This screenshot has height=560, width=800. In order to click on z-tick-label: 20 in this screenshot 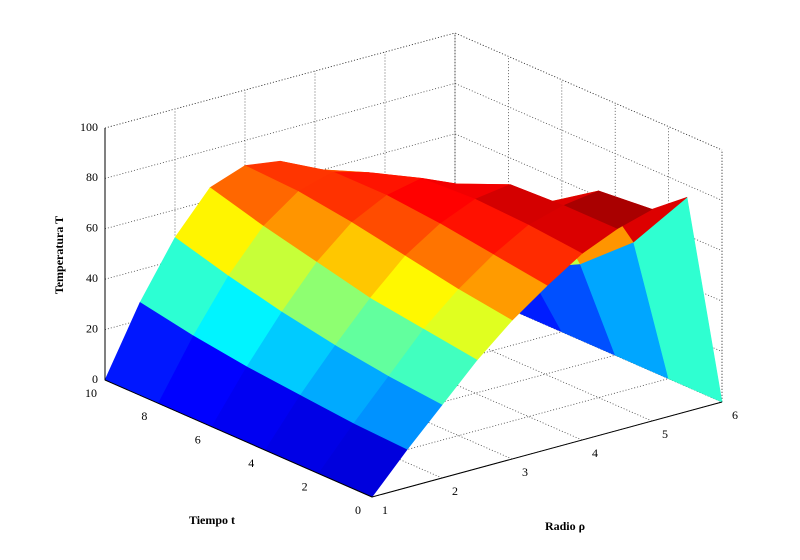, I will do `click(92, 328)`.